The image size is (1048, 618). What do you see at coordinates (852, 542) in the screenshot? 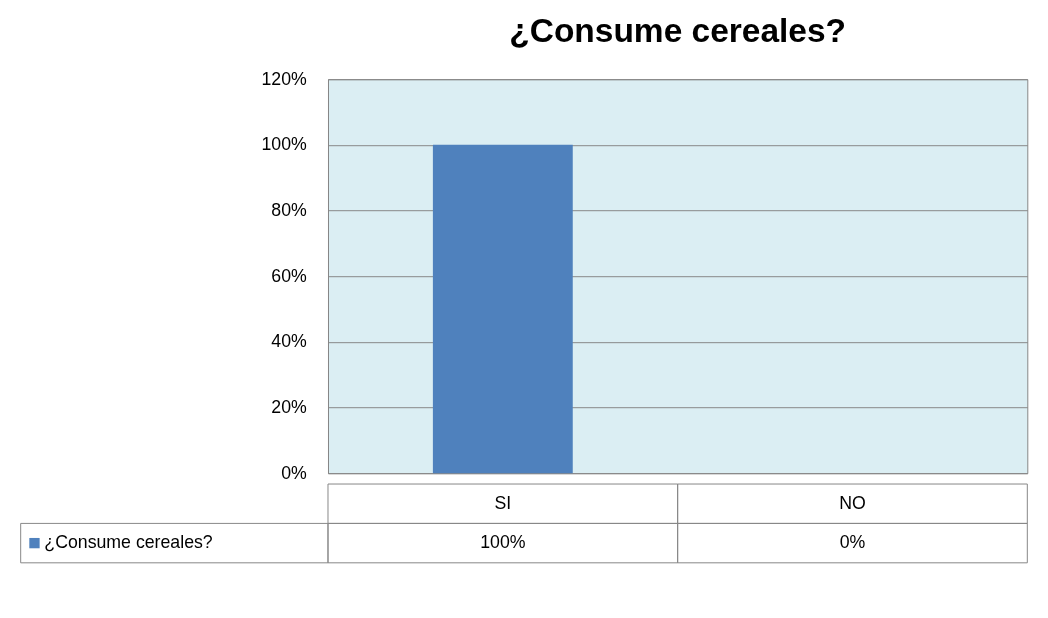
I see `data-label: 0%` at bounding box center [852, 542].